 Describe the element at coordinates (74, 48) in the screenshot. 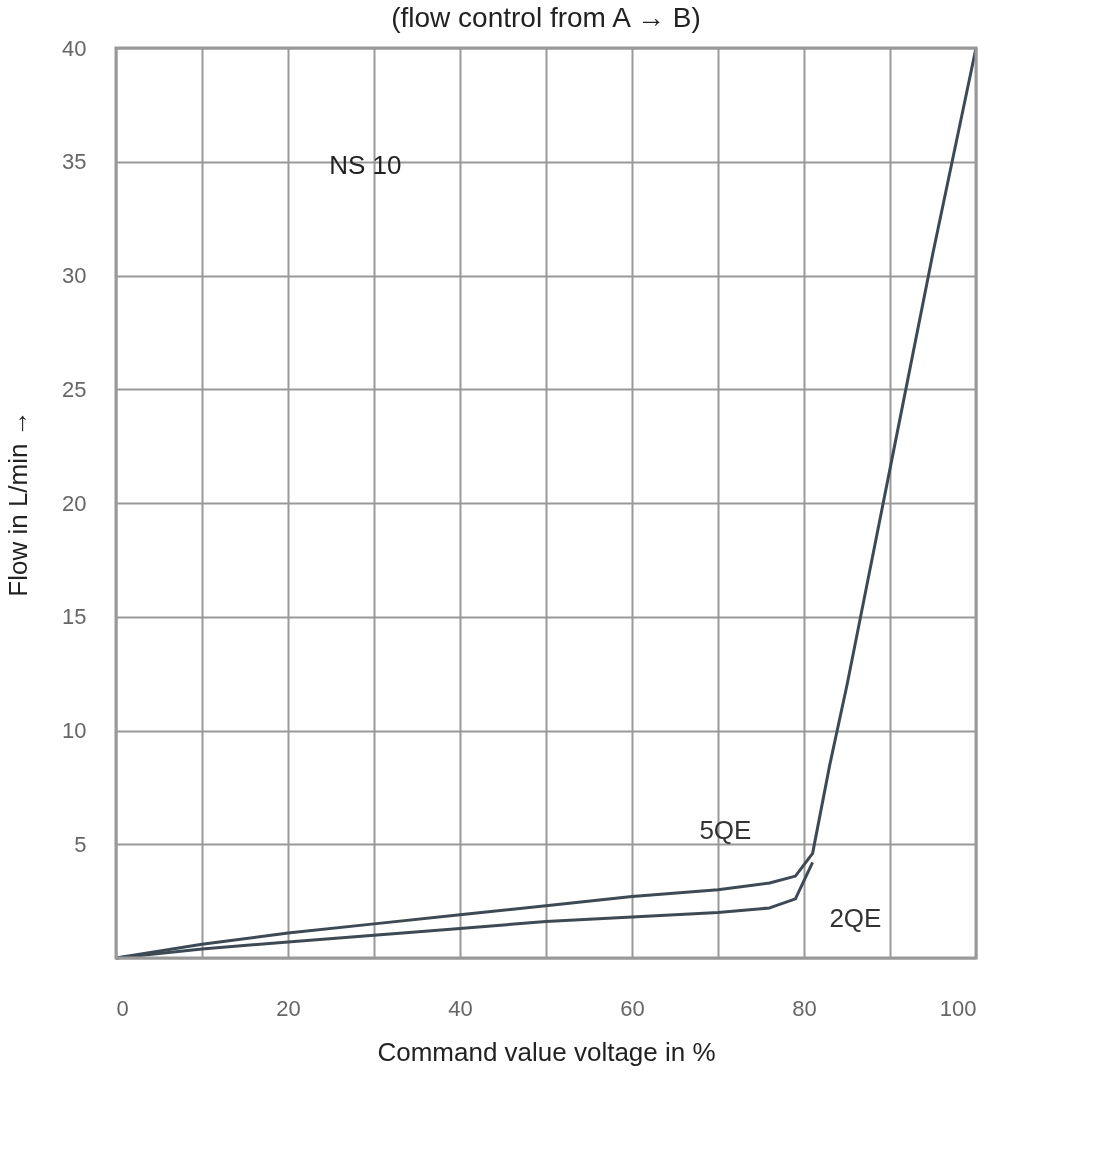

I see `y-tick-label: 40` at that location.